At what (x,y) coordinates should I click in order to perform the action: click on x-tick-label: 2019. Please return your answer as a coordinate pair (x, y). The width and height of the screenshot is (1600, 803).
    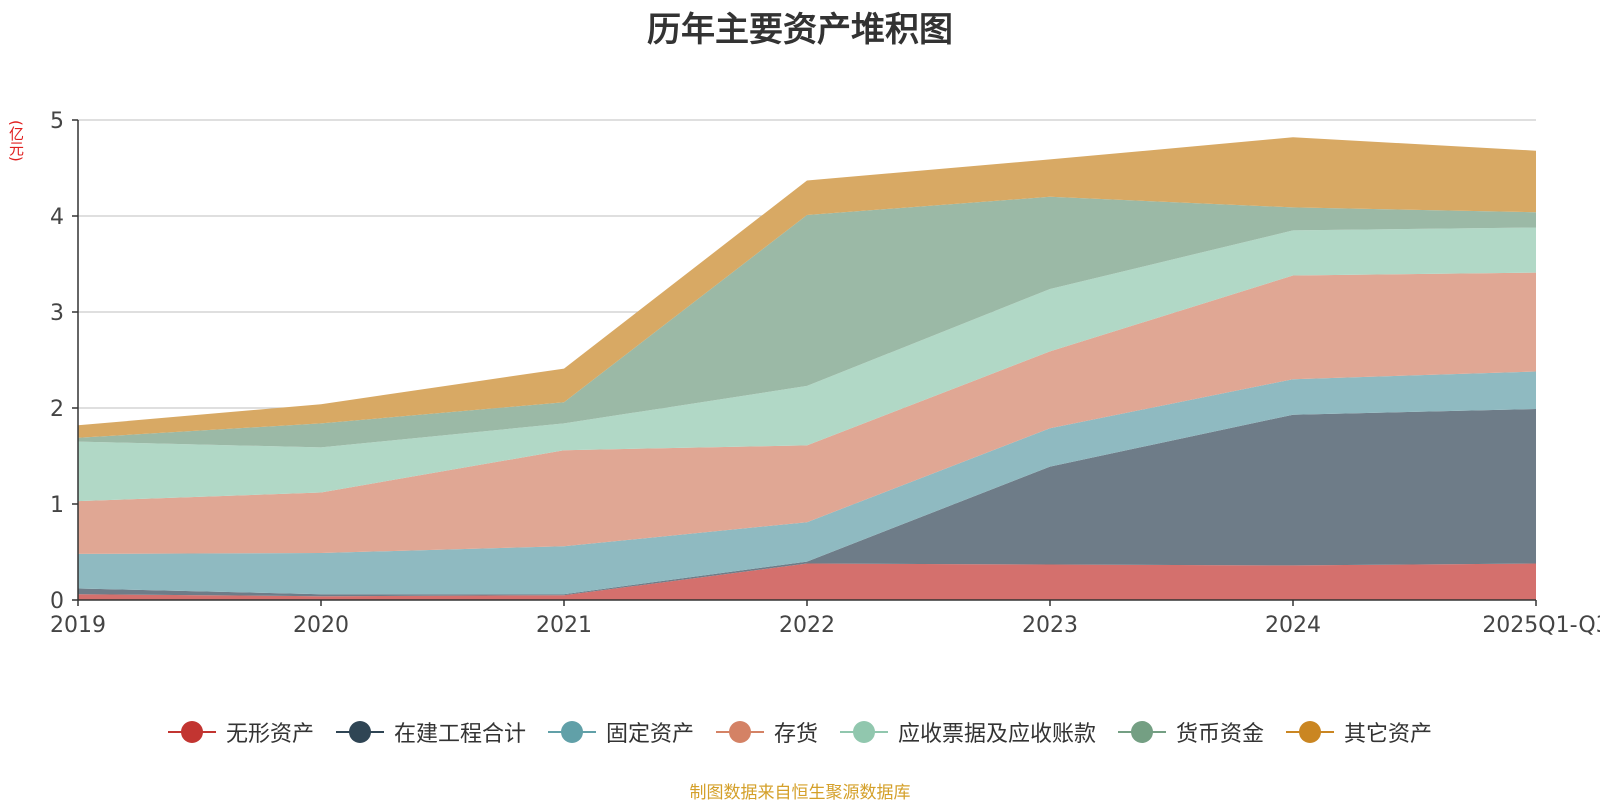
    Looking at the image, I should click on (78, 625).